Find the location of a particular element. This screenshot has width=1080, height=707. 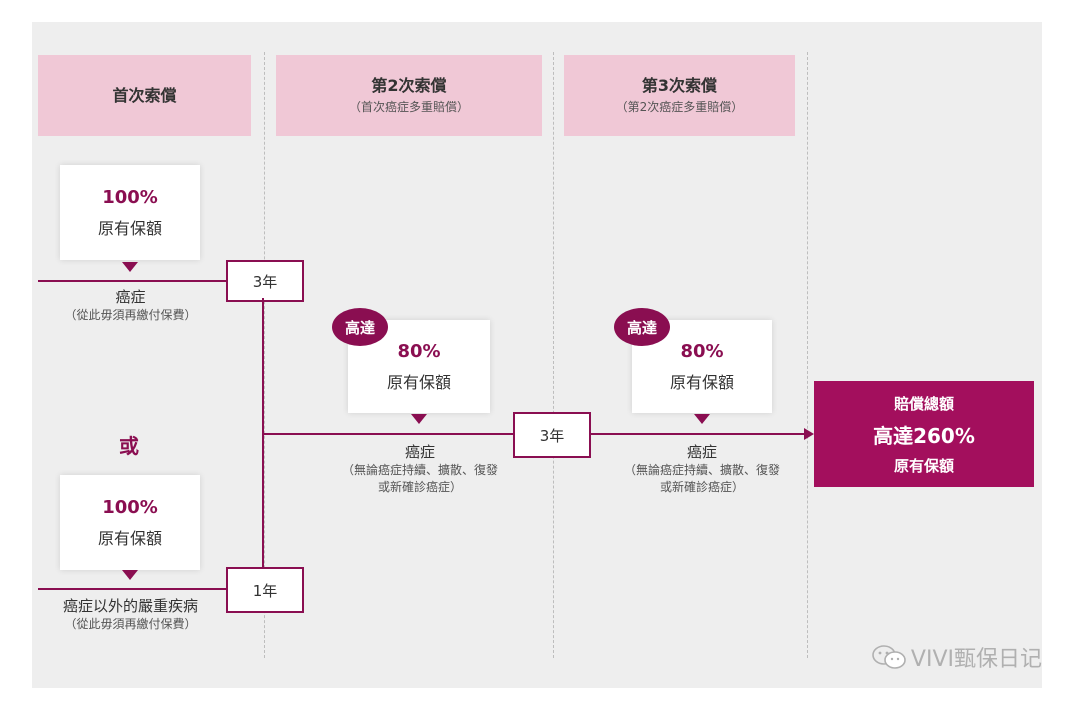

header-third-claim: 第3次索償 （第2次癌症多重賠償） is located at coordinates (679, 95).